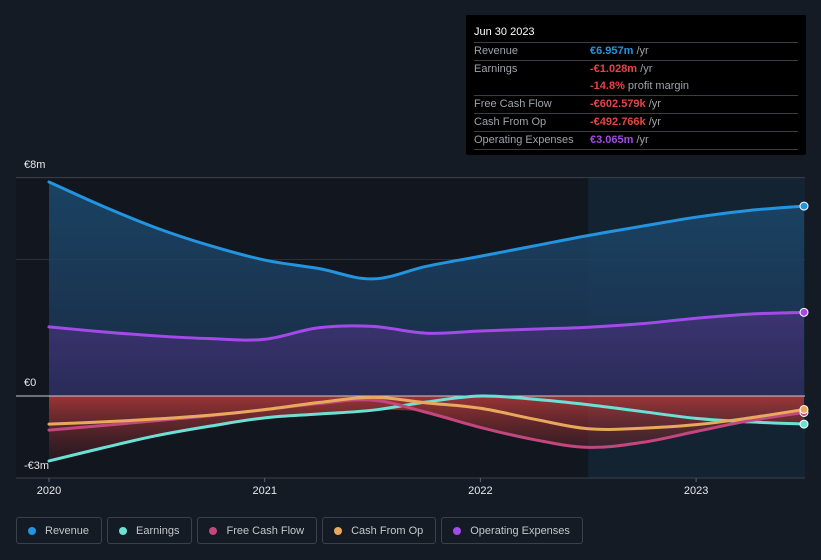 The height and width of the screenshot is (560, 821). What do you see at coordinates (158, 530) in the screenshot?
I see `legend-label: Earnings` at bounding box center [158, 530].